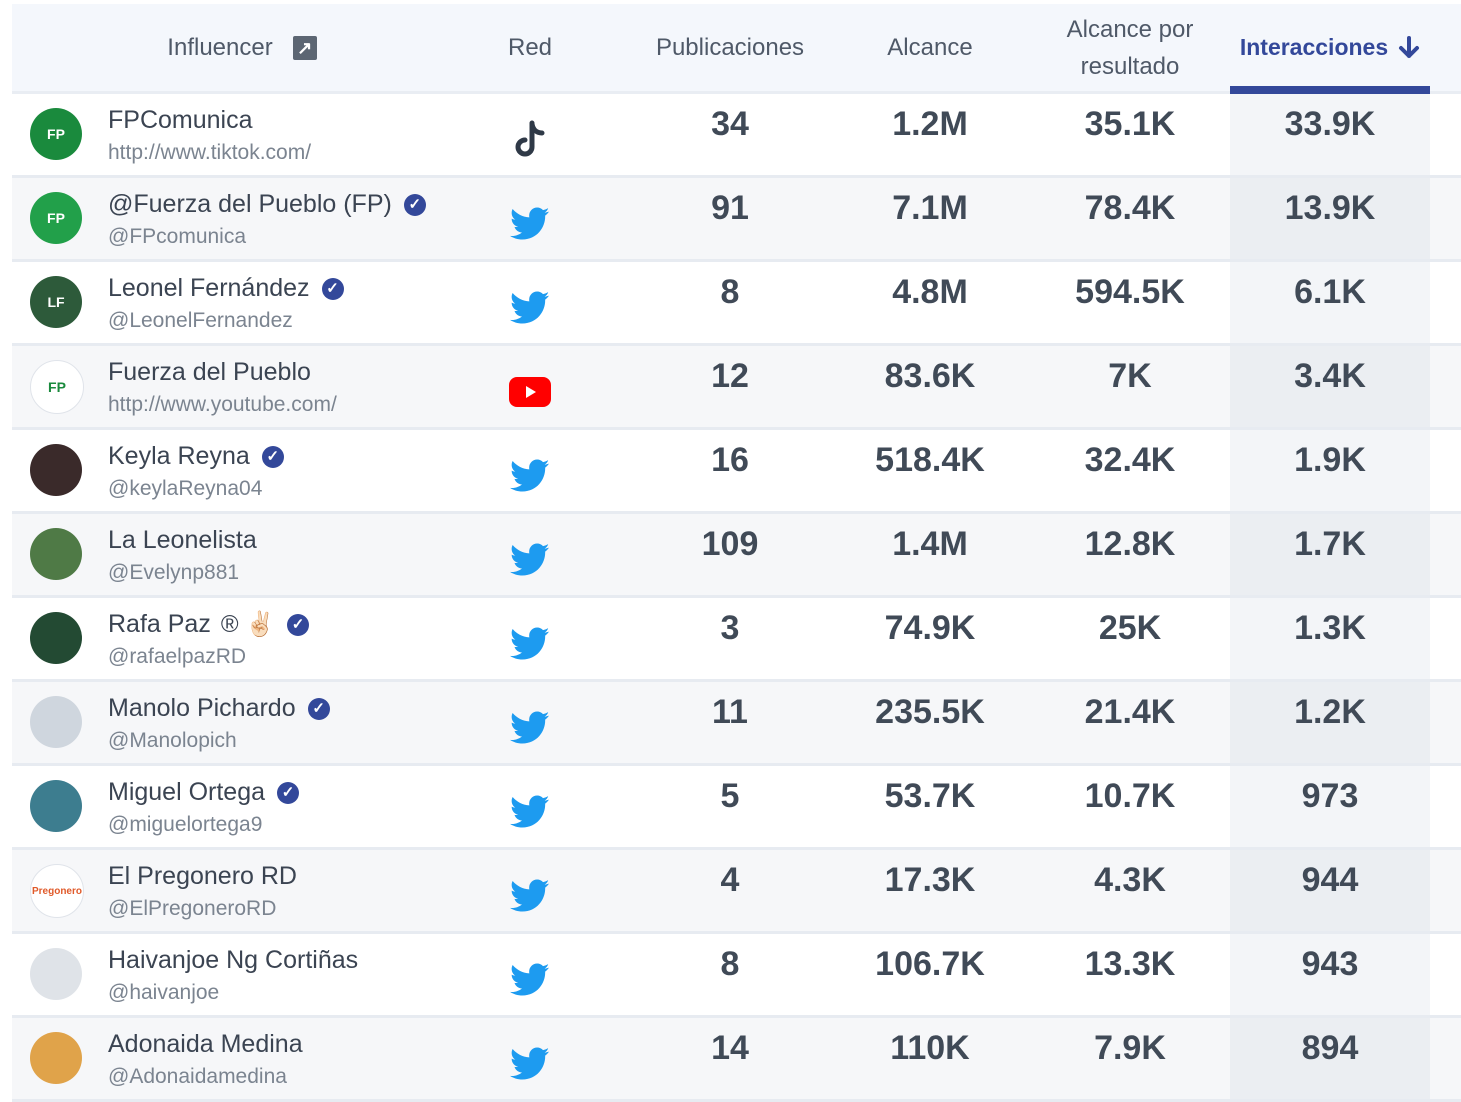 The width and height of the screenshot is (1461, 1102). Describe the element at coordinates (1330, 292) in the screenshot. I see `interacciones-value: 6.1K` at that location.